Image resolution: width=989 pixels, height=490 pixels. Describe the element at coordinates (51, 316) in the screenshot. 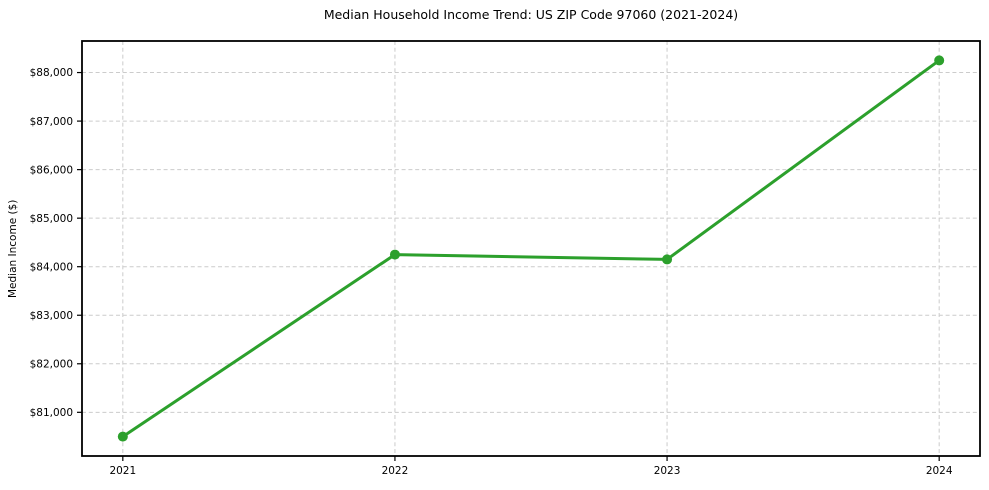

I see `y-tick-label: $83,000` at that location.